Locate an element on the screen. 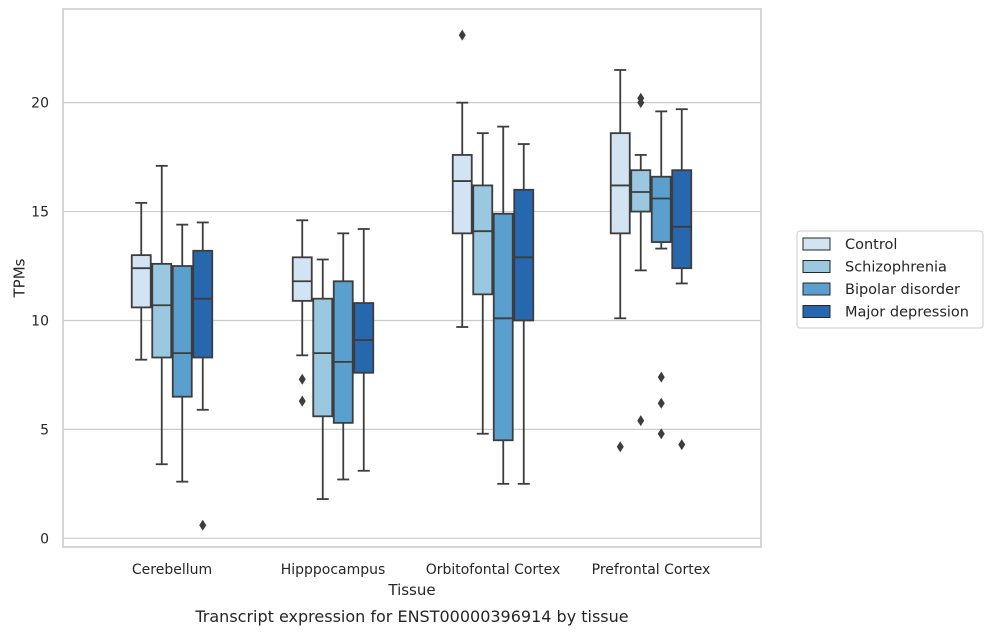 Image resolution: width=993 pixels, height=634 pixels. y-tick-label: 20 is located at coordinates (40, 104).